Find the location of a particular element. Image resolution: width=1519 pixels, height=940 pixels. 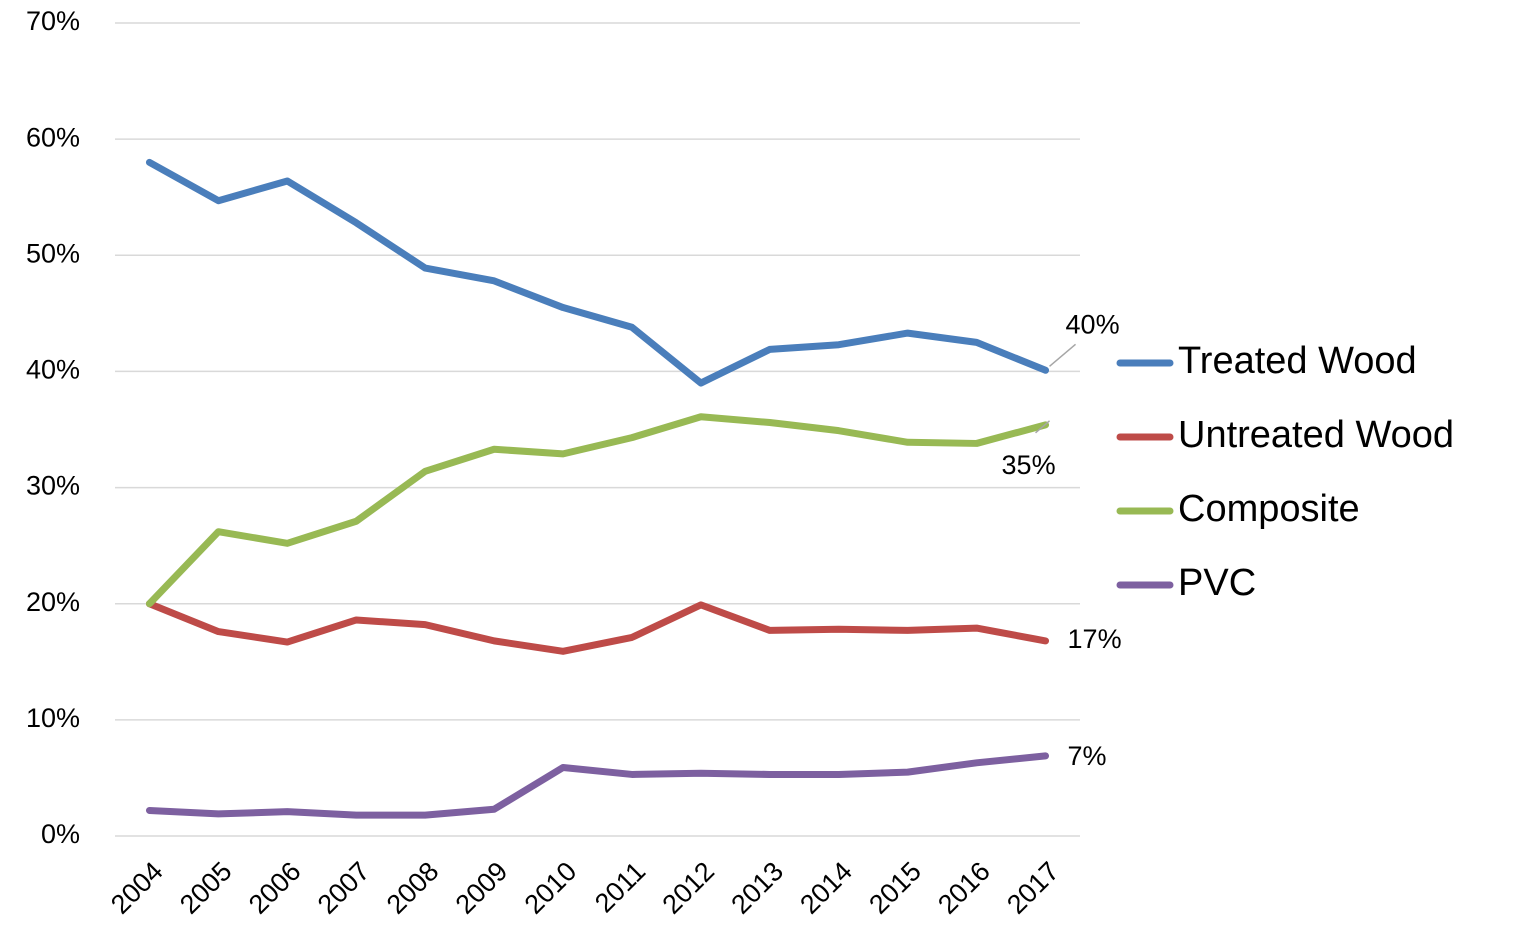

y-tick-label: 30% is located at coordinates (53, 486).